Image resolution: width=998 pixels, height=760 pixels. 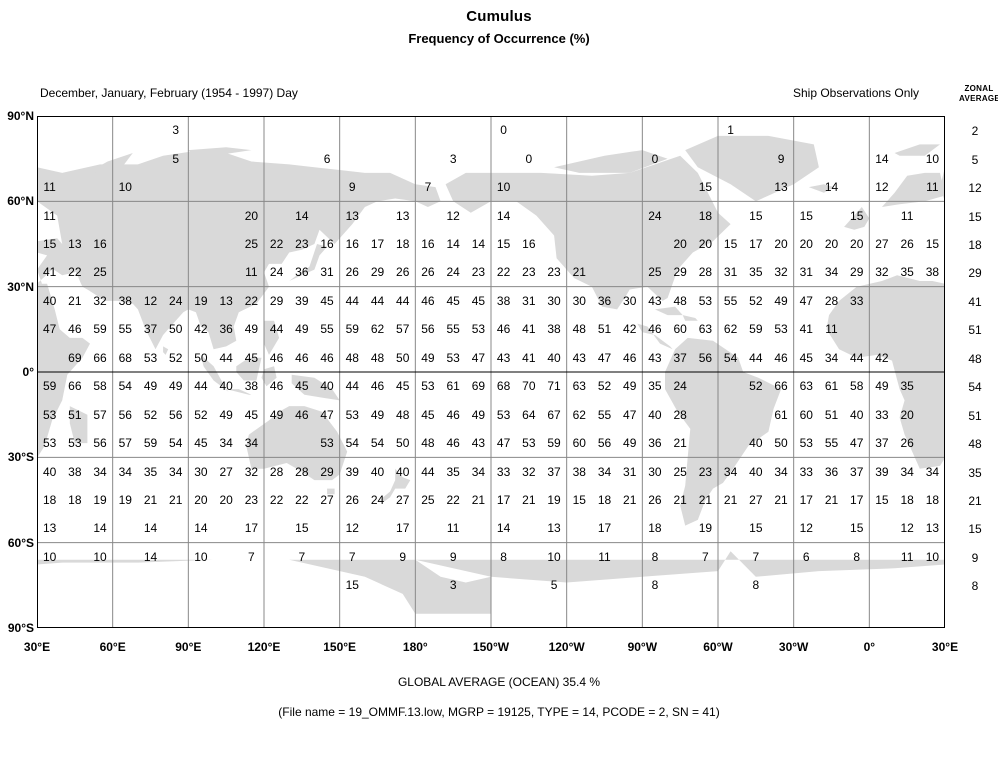 I want to click on grid-cell-value: 7, so click(x=251, y=556).